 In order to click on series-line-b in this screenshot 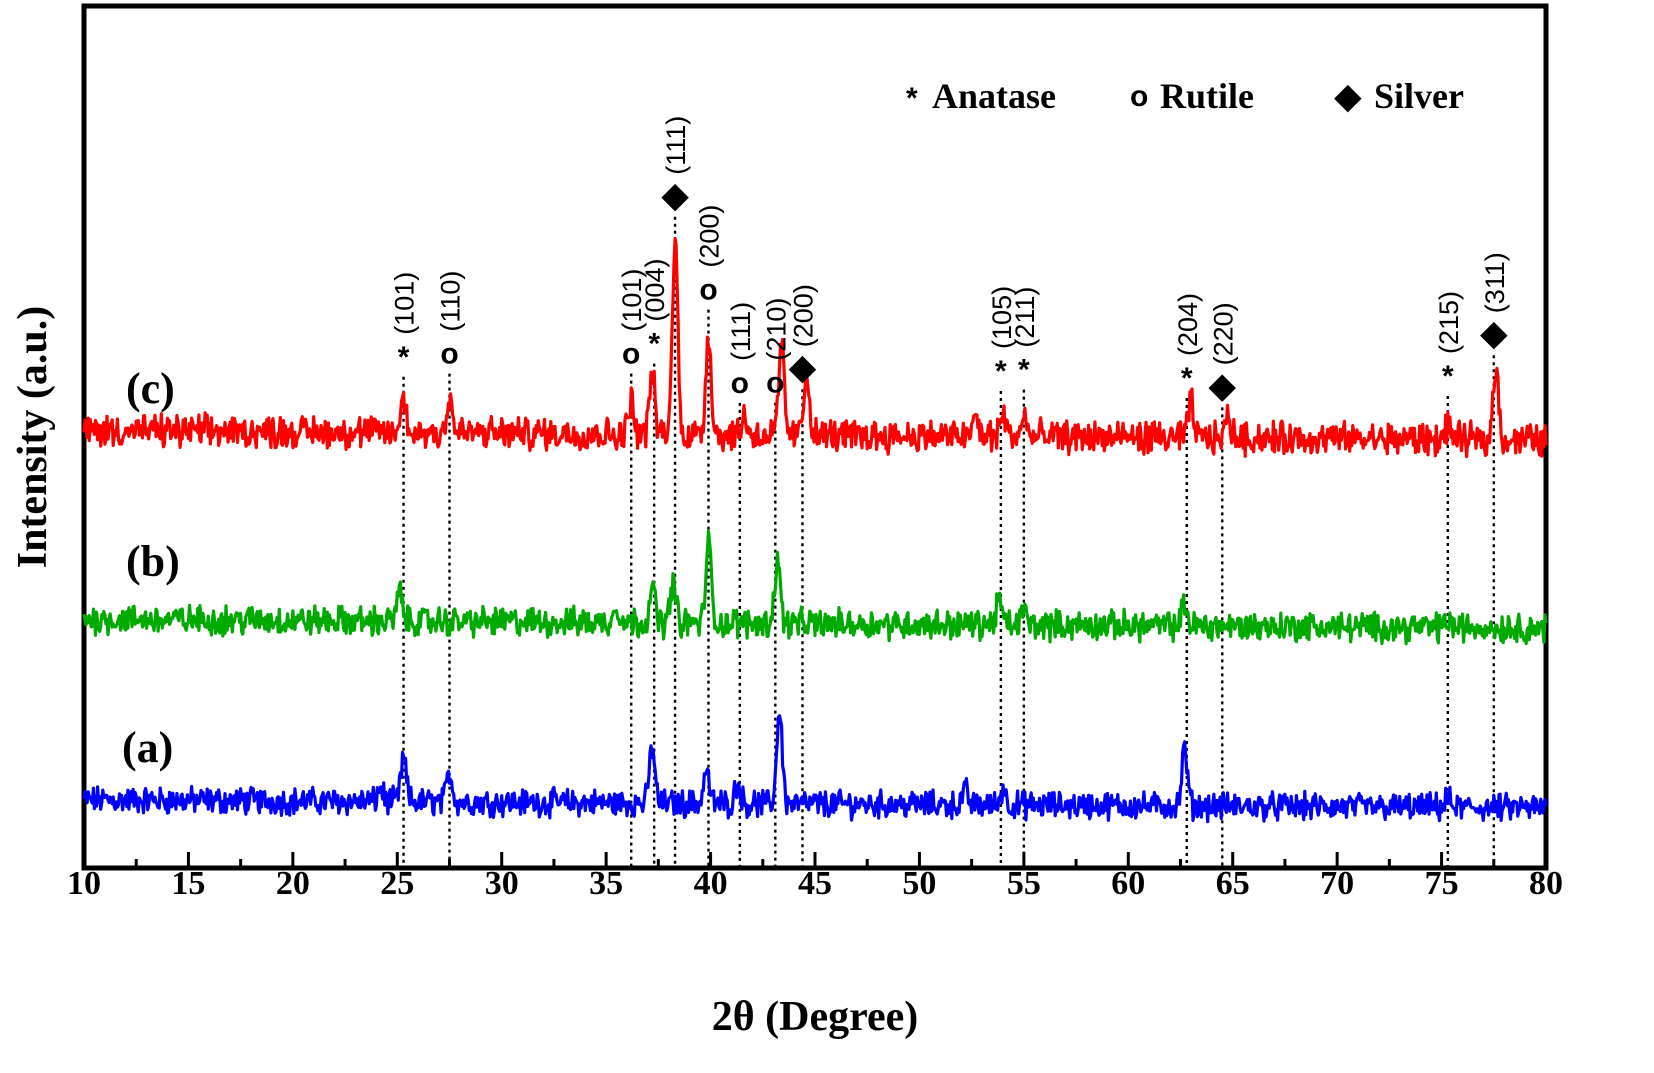, I will do `click(815, 587)`.